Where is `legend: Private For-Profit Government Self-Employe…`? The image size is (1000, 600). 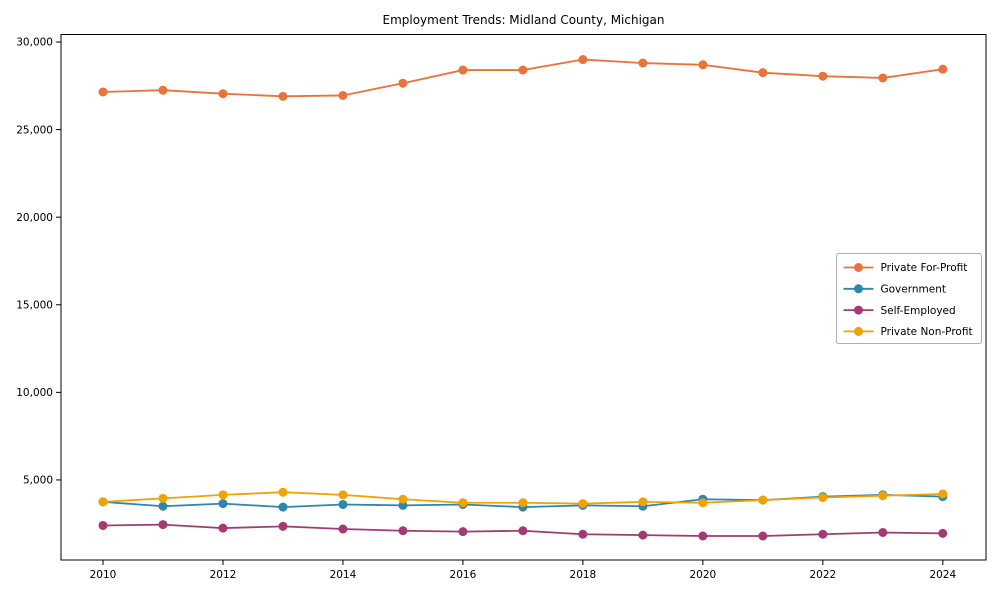 legend: Private For-Profit Government Self-Employe… is located at coordinates (909, 298).